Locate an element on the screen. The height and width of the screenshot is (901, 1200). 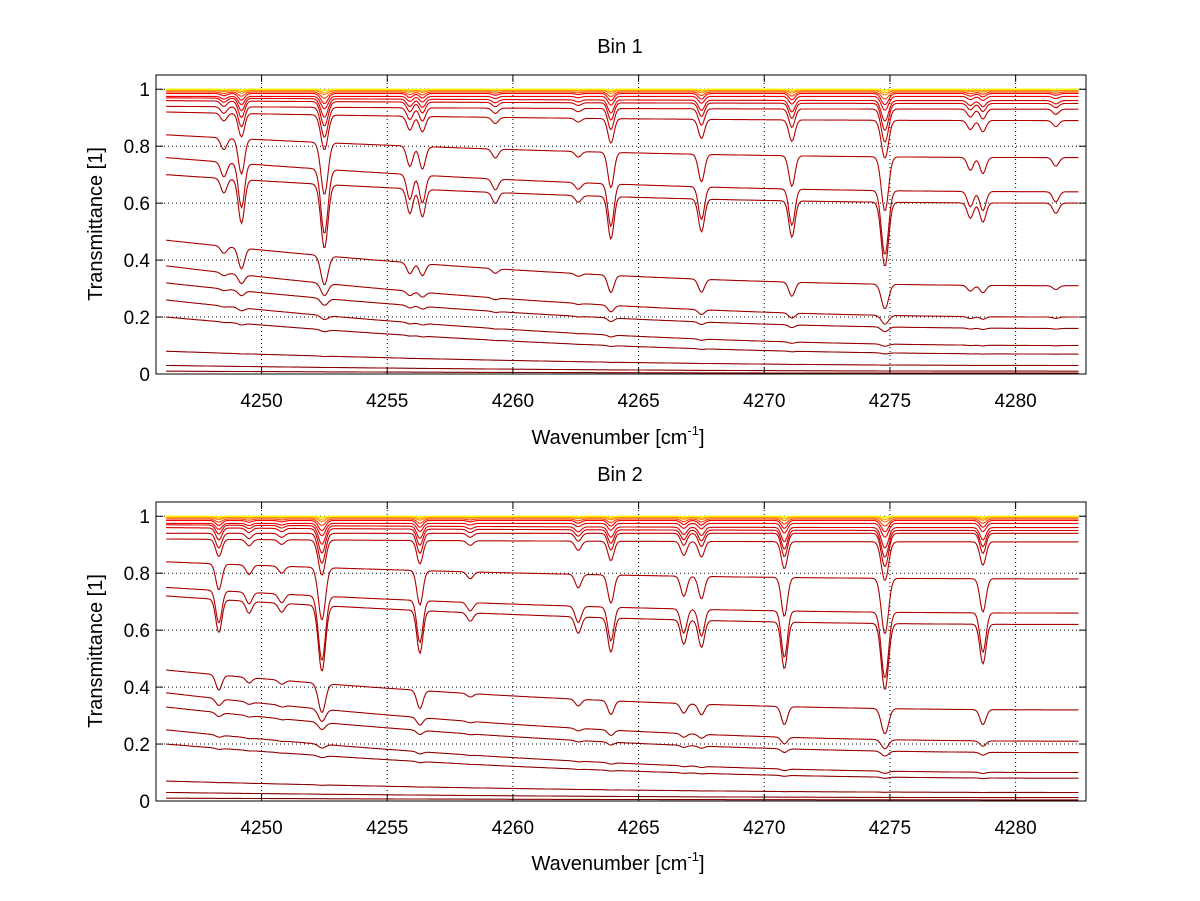
chart-title: Bin 1 is located at coordinates (620, 47).